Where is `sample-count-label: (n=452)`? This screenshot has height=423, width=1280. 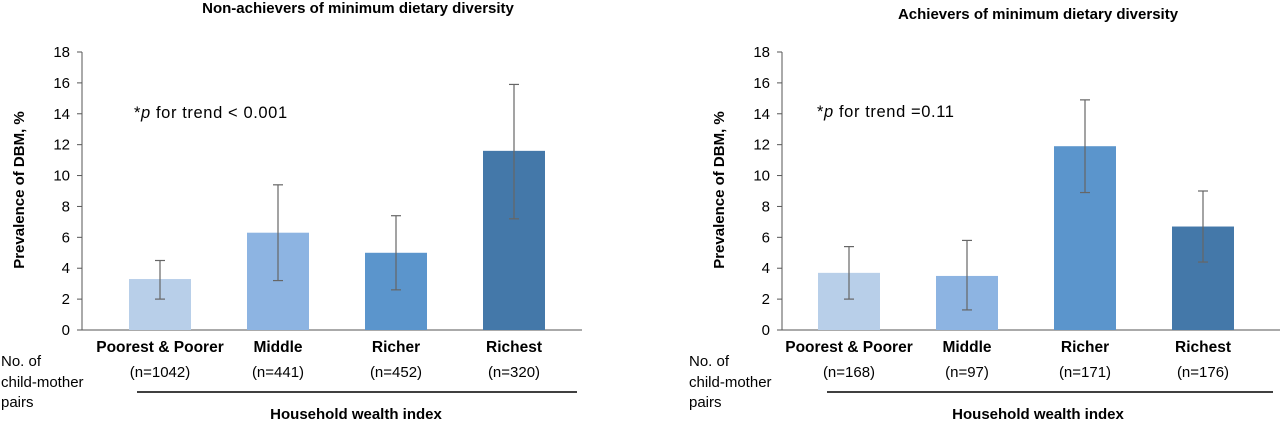 sample-count-label: (n=452) is located at coordinates (396, 372).